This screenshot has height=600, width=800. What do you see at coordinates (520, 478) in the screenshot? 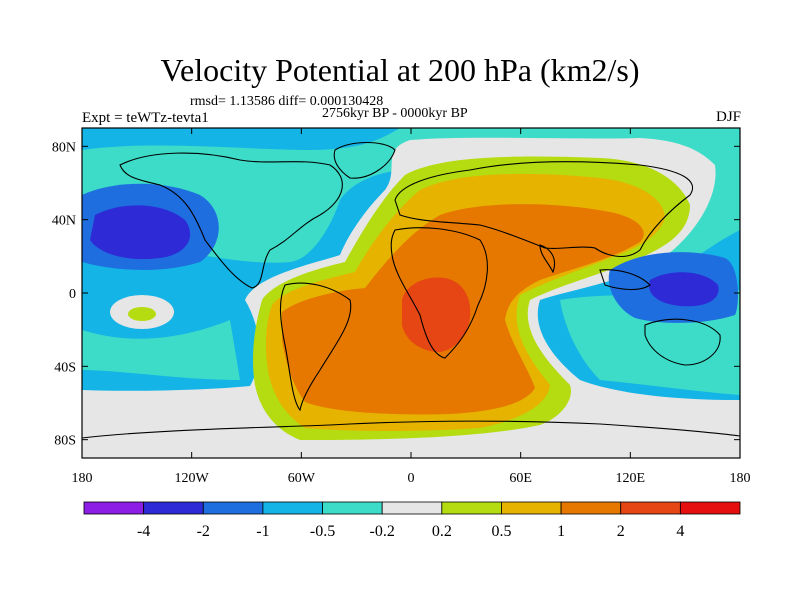
I see `lon-tick-label: 60E` at bounding box center [520, 478].